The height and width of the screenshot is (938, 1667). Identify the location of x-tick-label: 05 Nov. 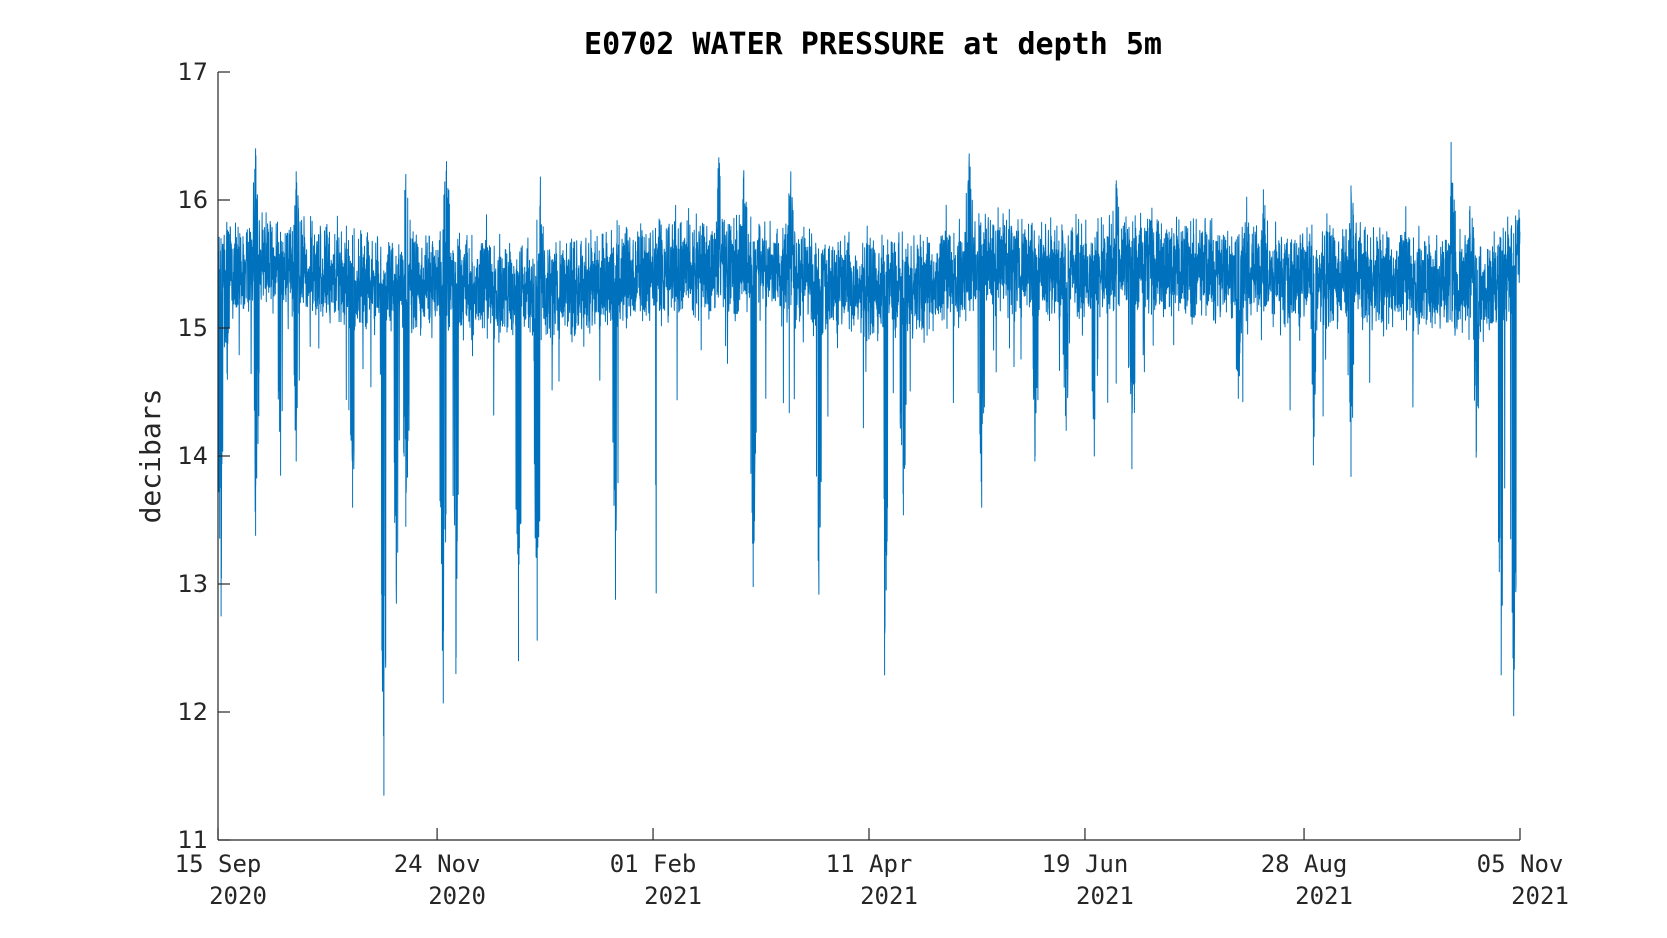
(1520, 864).